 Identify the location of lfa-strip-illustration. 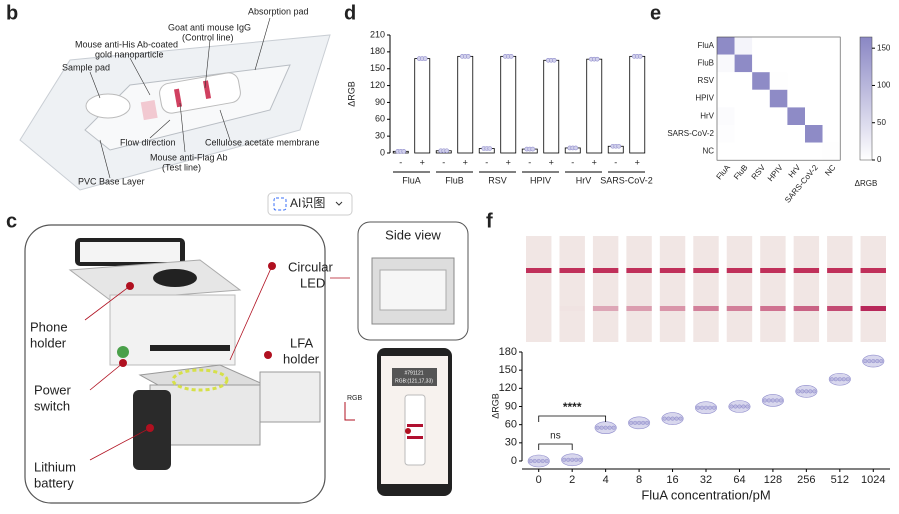
(175, 112).